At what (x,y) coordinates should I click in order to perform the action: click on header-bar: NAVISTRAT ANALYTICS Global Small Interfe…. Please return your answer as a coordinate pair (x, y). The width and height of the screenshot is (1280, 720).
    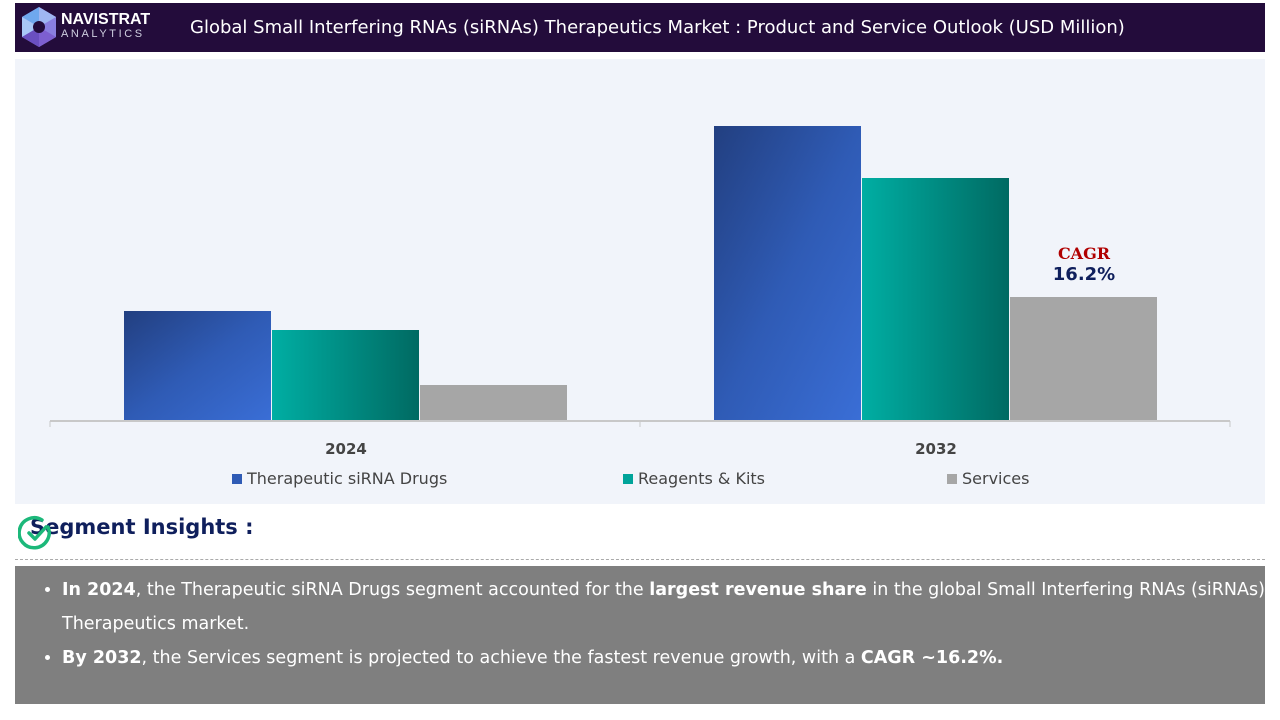
    Looking at the image, I should click on (640, 27).